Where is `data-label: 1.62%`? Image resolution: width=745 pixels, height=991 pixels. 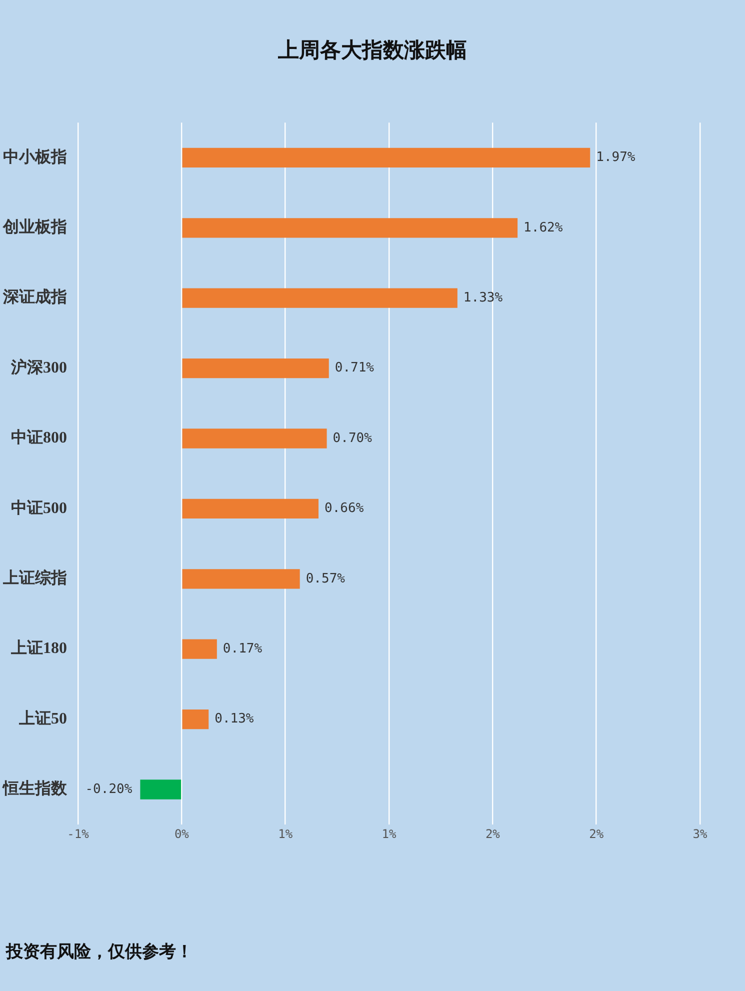
data-label: 1.62% is located at coordinates (543, 228).